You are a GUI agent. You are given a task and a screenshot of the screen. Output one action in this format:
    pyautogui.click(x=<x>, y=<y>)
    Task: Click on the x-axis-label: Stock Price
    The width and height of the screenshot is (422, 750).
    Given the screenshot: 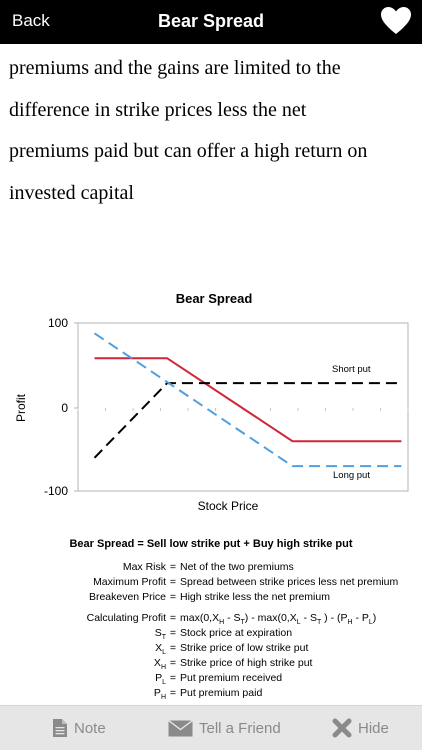 What is the action you would take?
    pyautogui.click(x=228, y=506)
    